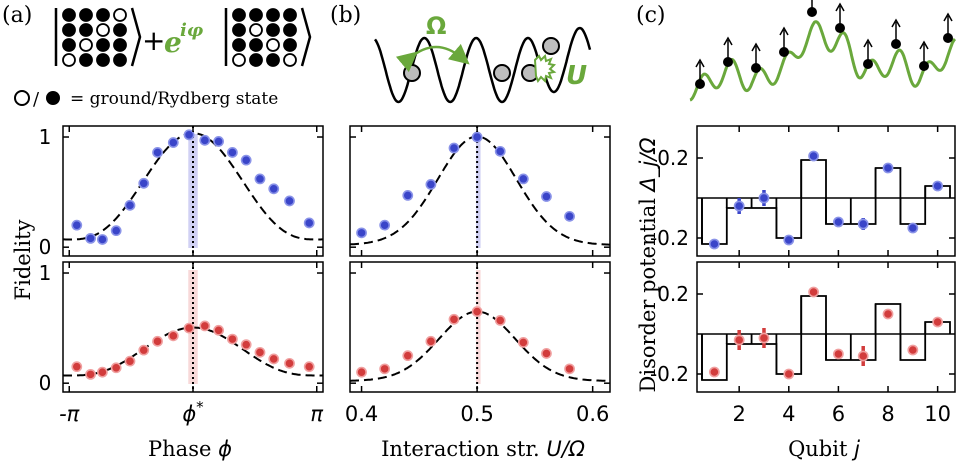  I want to click on axis-title-symbol: ϕ, so click(225, 449).